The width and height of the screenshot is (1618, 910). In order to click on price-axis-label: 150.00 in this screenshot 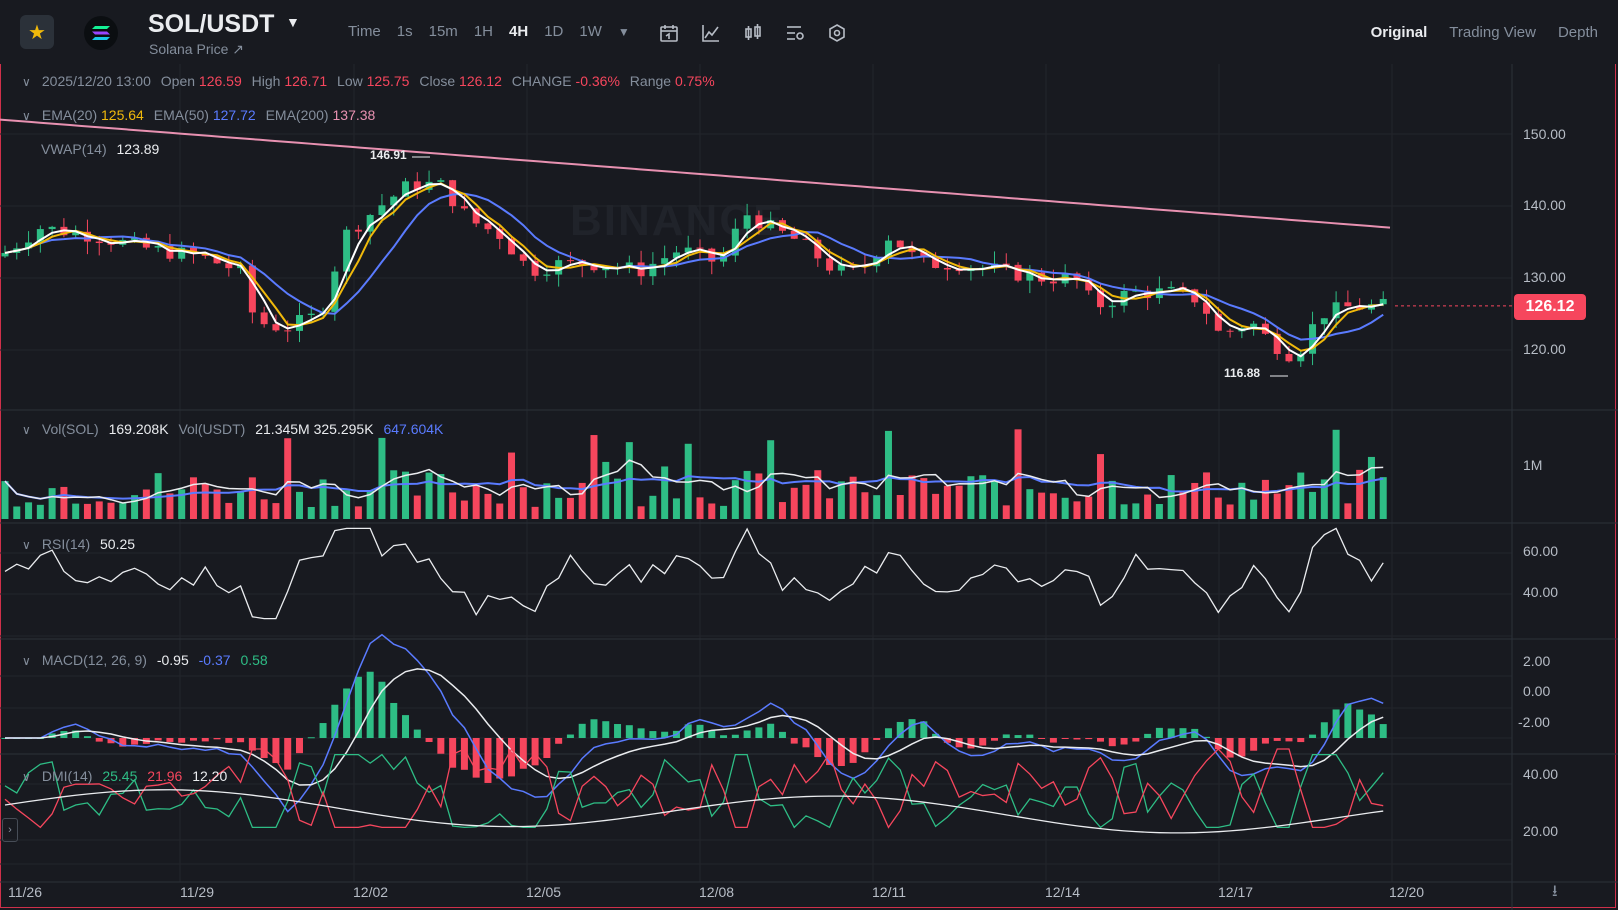, I will do `click(1544, 134)`.